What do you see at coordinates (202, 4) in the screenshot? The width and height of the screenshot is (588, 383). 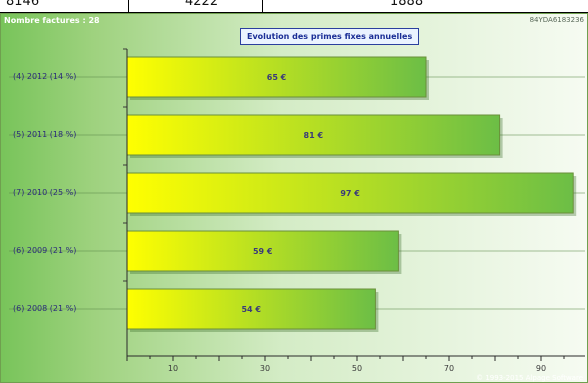 I see `table-cell: 4222` at bounding box center [202, 4].